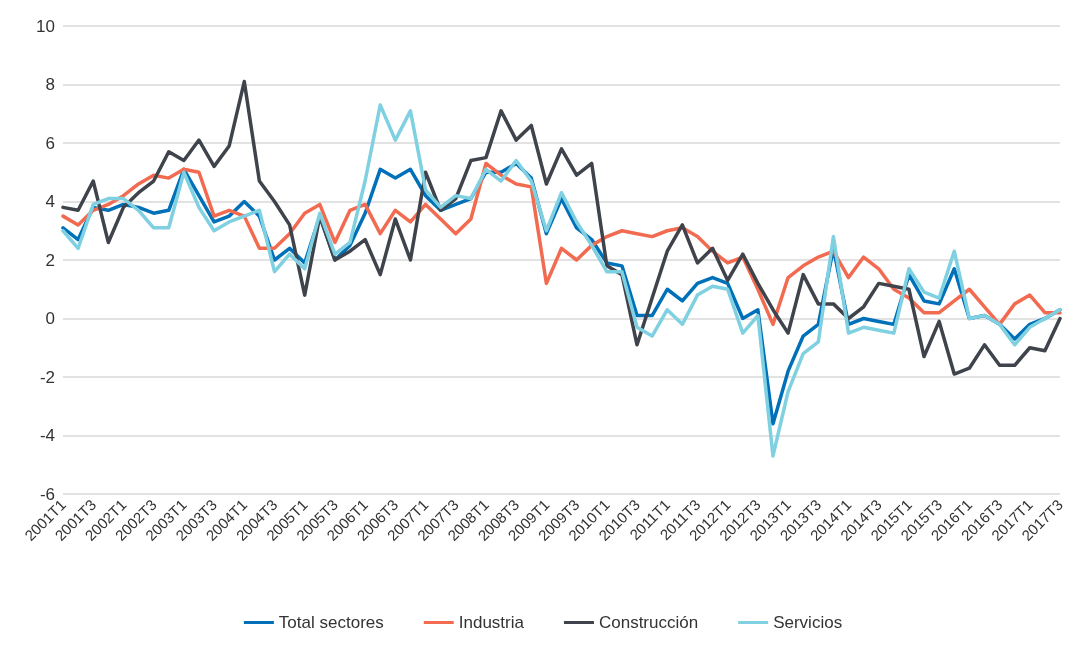 This screenshot has width=1090, height=654. Describe the element at coordinates (50, 201) in the screenshot. I see `y-tick-label: 4` at that location.